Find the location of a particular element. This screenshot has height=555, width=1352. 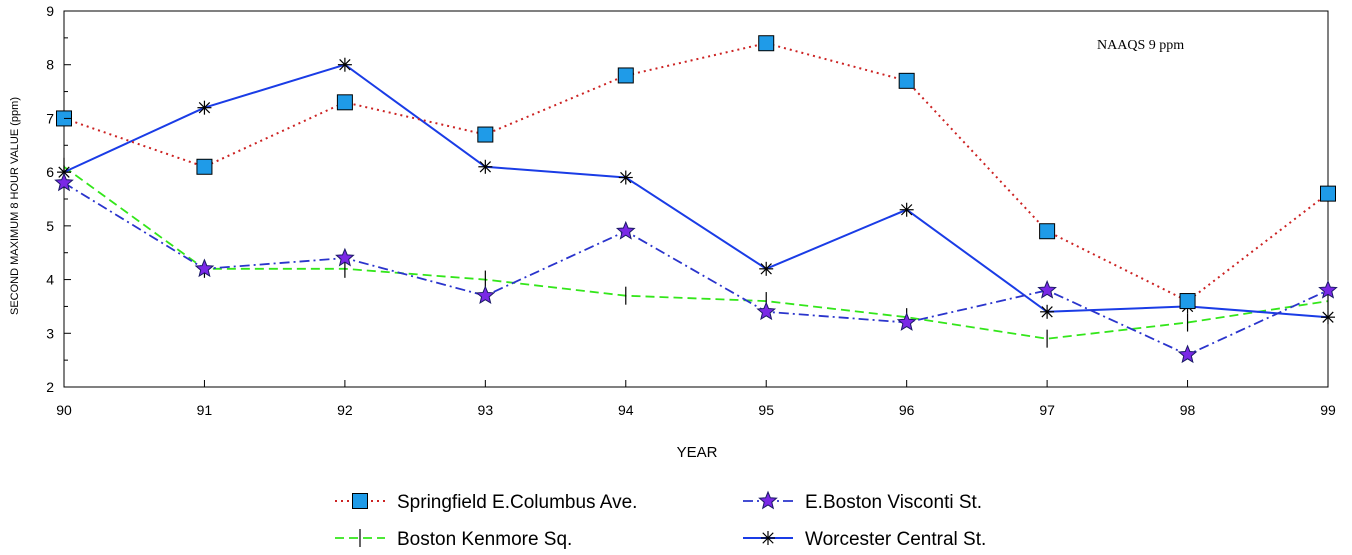

y-tick-label: 5 is located at coordinates (50, 226).